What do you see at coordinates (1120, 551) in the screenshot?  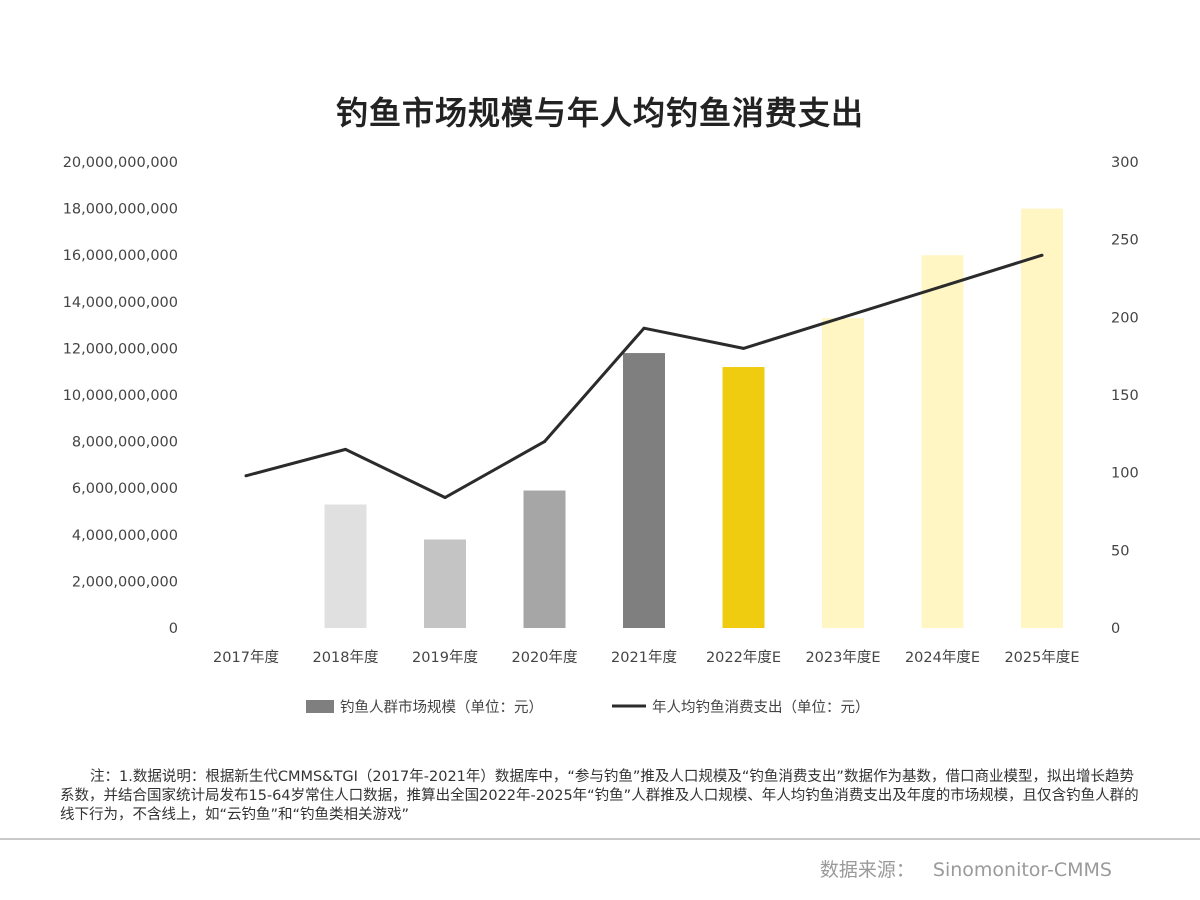 I see `right-tick-label: 50` at bounding box center [1120, 551].